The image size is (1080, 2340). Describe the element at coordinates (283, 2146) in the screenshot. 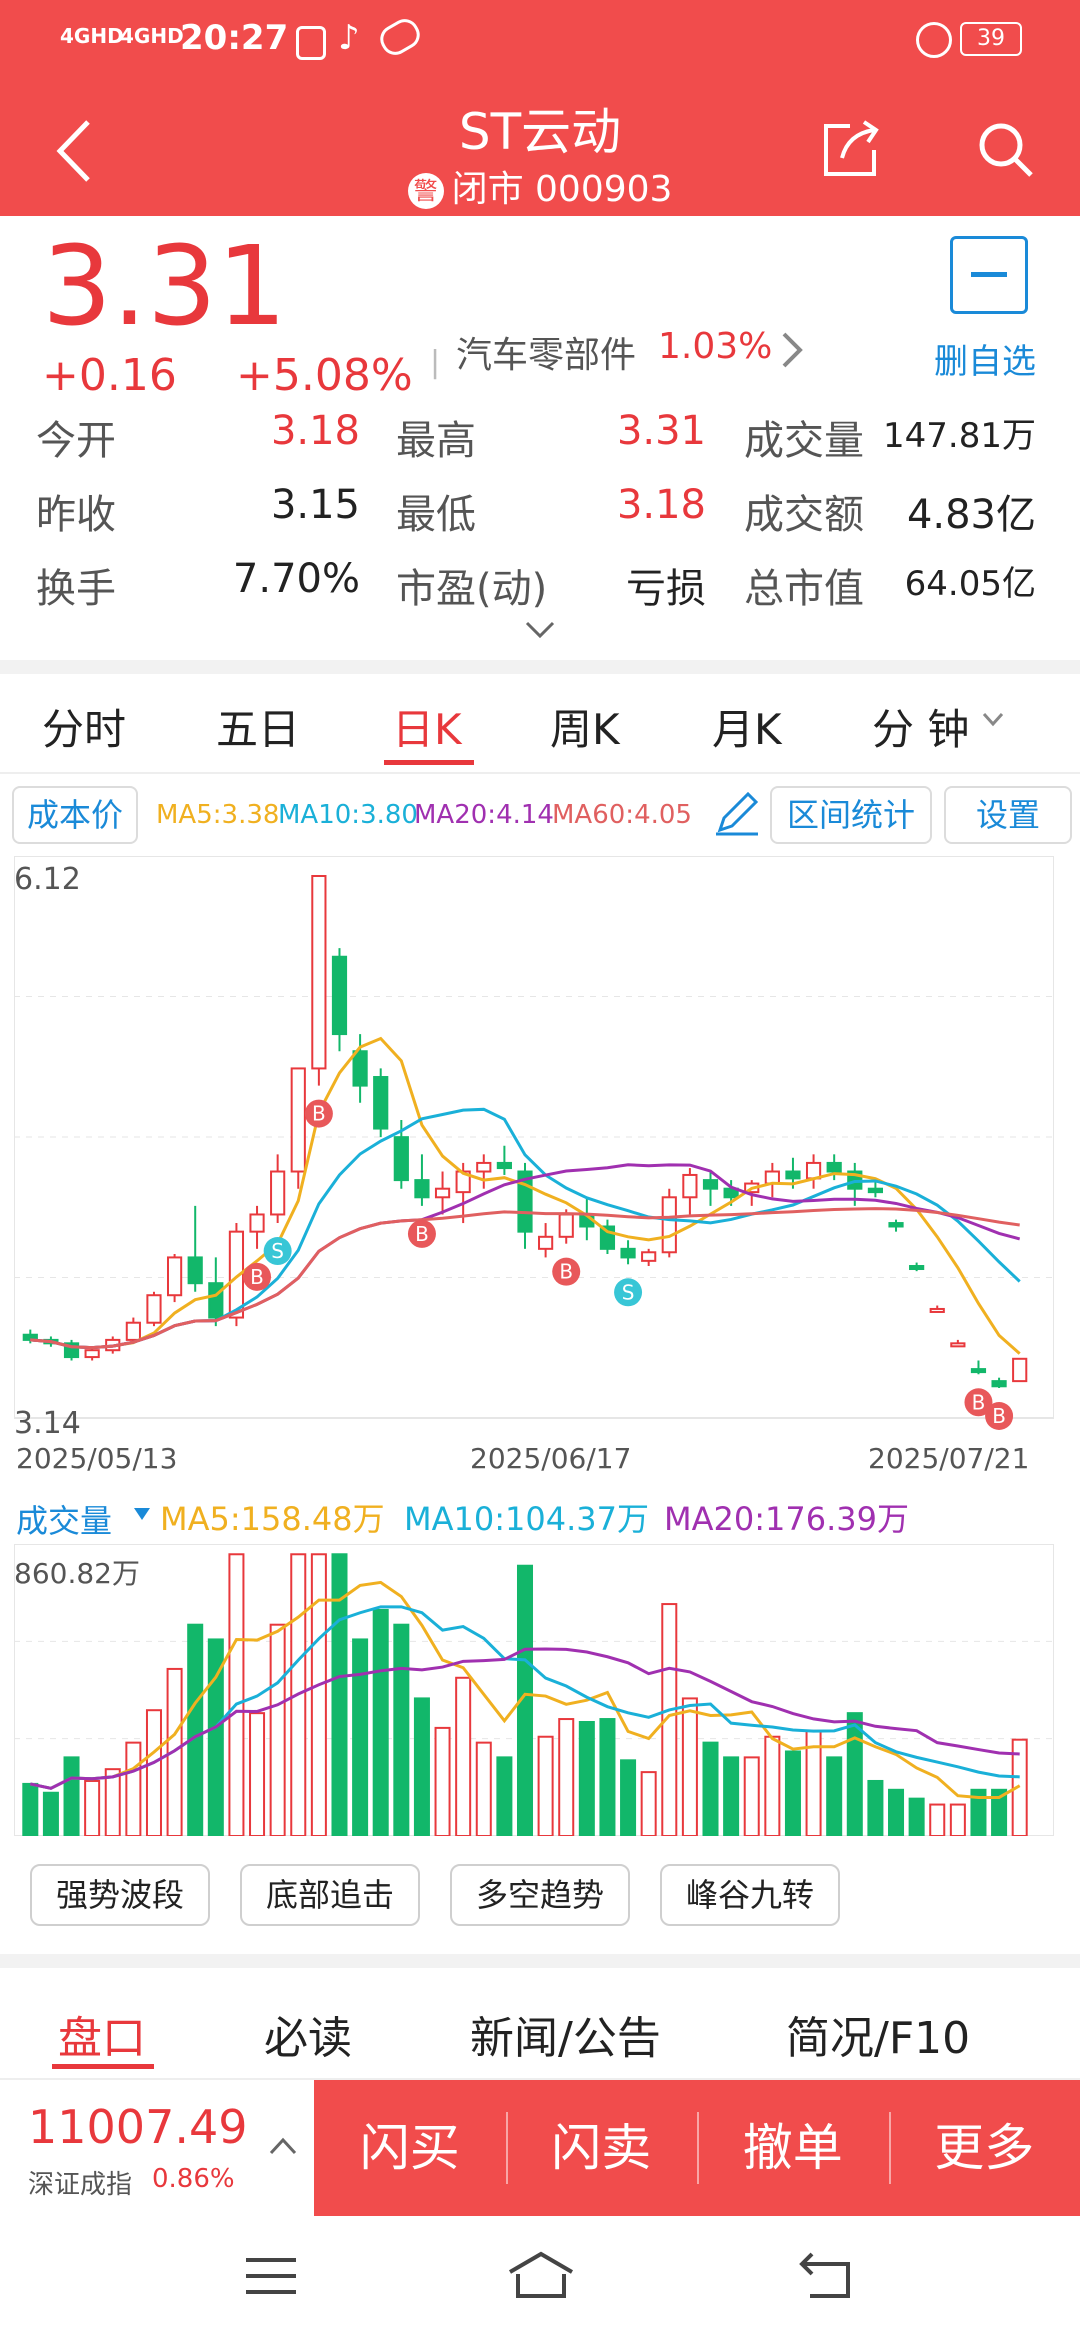

I see `chevron-up-icon` at that location.